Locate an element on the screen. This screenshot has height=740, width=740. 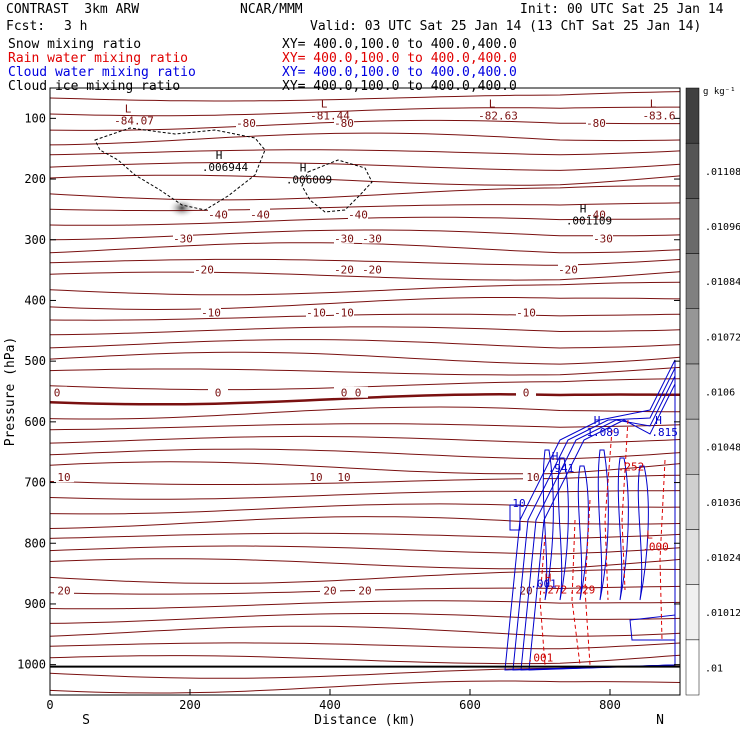
extremum-value: -82.63 is located at coordinates (498, 116).